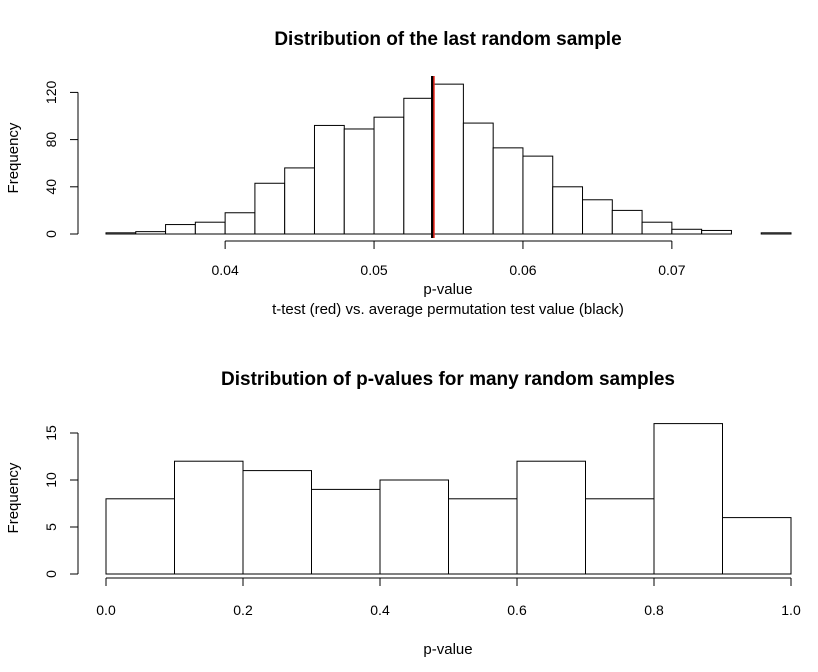 The width and height of the screenshot is (818, 672). What do you see at coordinates (51, 574) in the screenshot?
I see `y-tick-label-many-samples-0: 0` at bounding box center [51, 574].